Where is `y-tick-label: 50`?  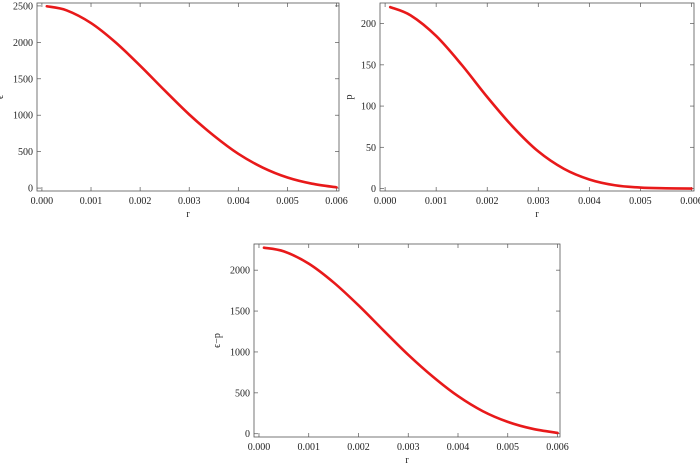
y-tick-label: 50 is located at coordinates (371, 148).